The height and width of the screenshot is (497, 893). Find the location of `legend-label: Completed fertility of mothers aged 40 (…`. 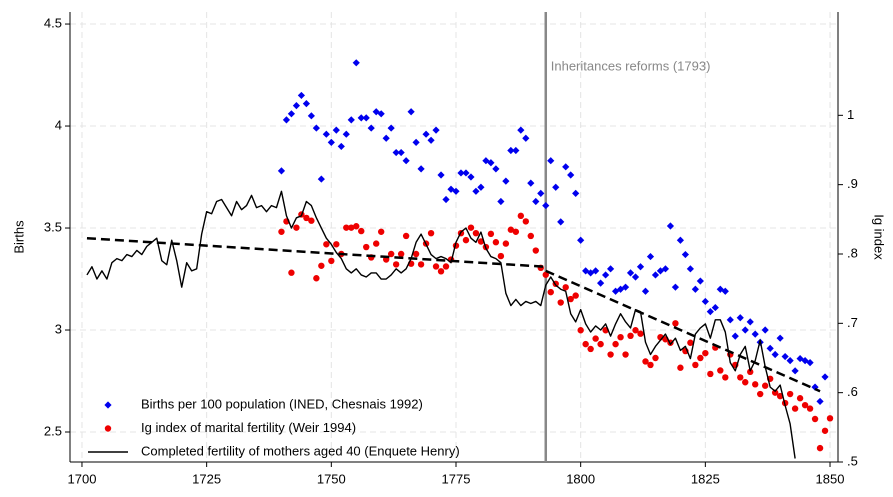

legend-label: Completed fertility of mothers aged 40 (… is located at coordinates (300, 450).